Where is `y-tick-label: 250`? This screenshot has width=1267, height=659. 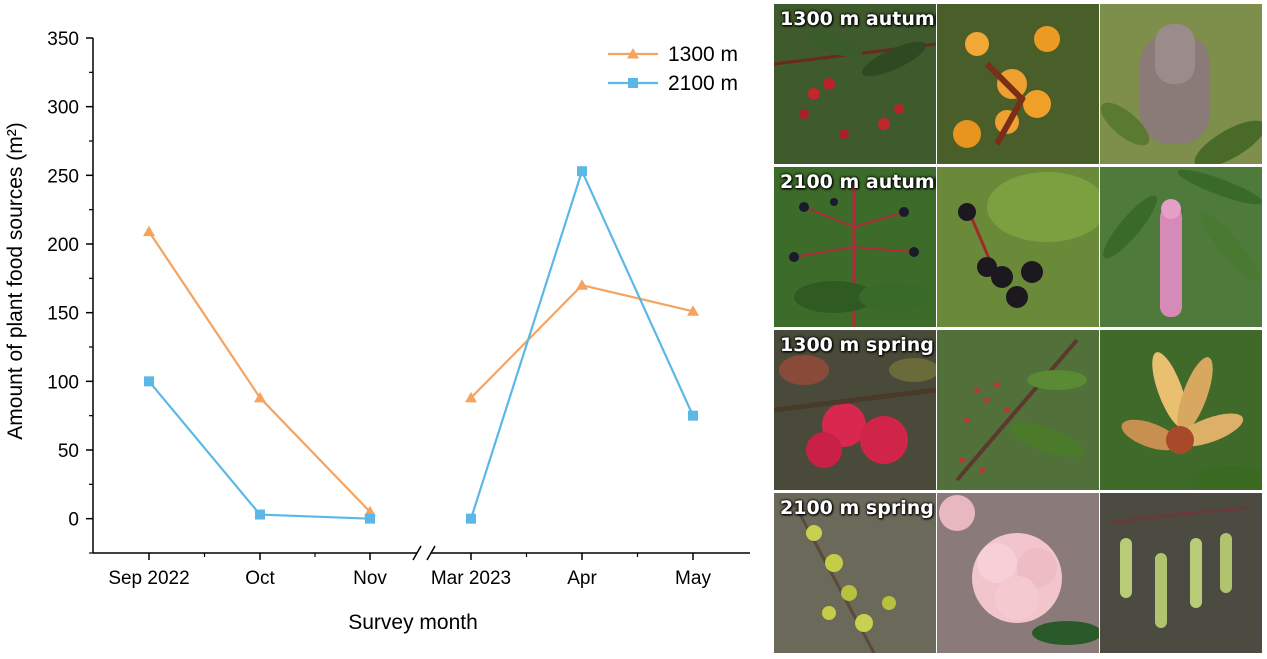
y-tick-label: 250 is located at coordinates (63, 176).